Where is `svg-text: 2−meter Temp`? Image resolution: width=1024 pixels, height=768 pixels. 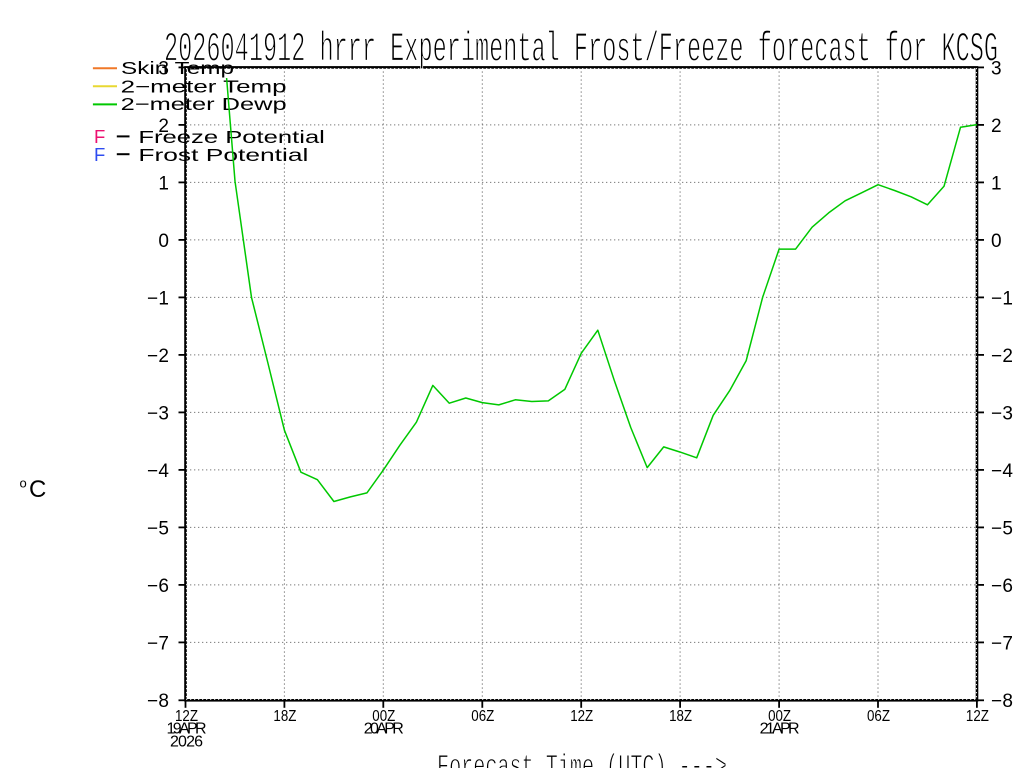
svg-text: 2−meter Temp is located at coordinates (204, 86).